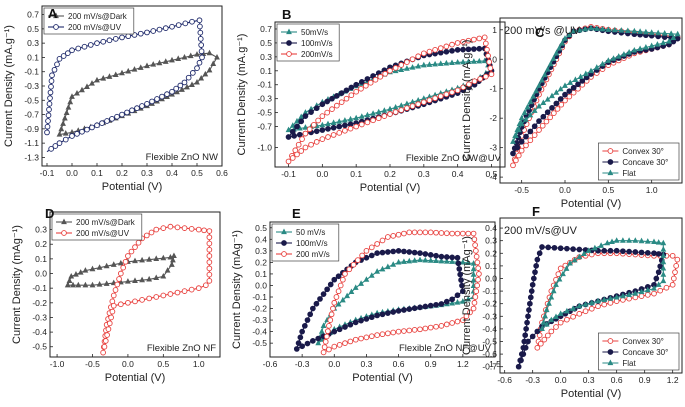 The height and width of the screenshot is (407, 685). What do you see at coordinates (56, 15) in the screenshot?
I see `legend-marker` at bounding box center [56, 15].